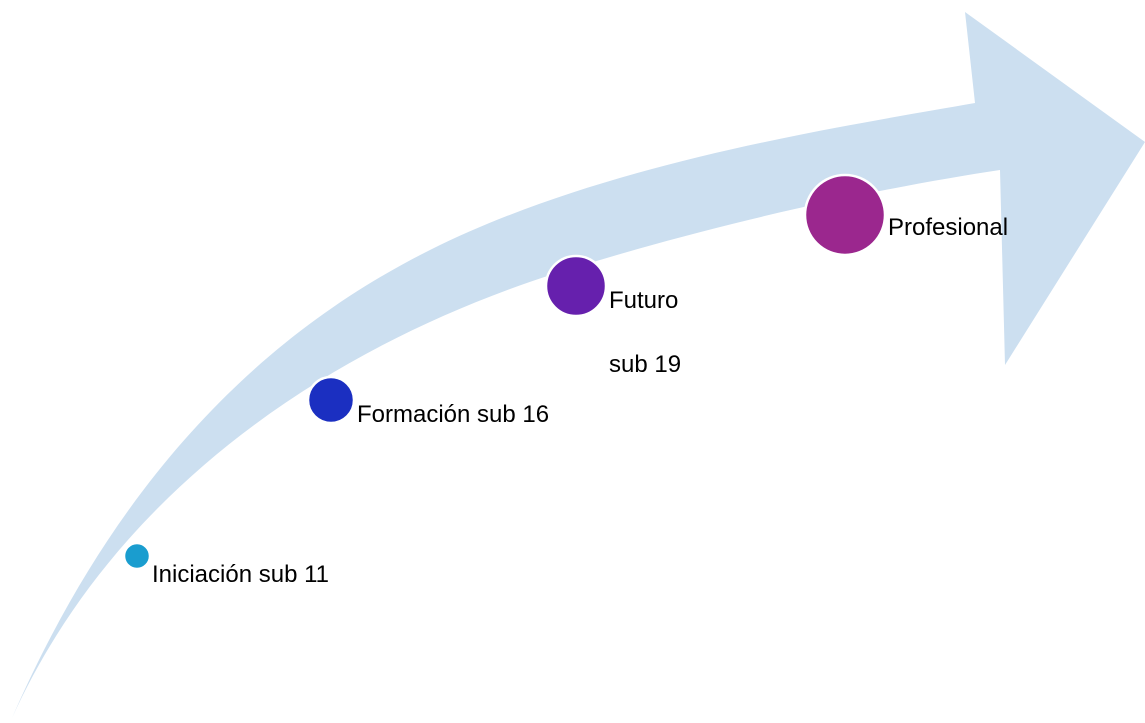 The image size is (1145, 723). I want to click on stage-label-profesional: Profesional, so click(948, 227).